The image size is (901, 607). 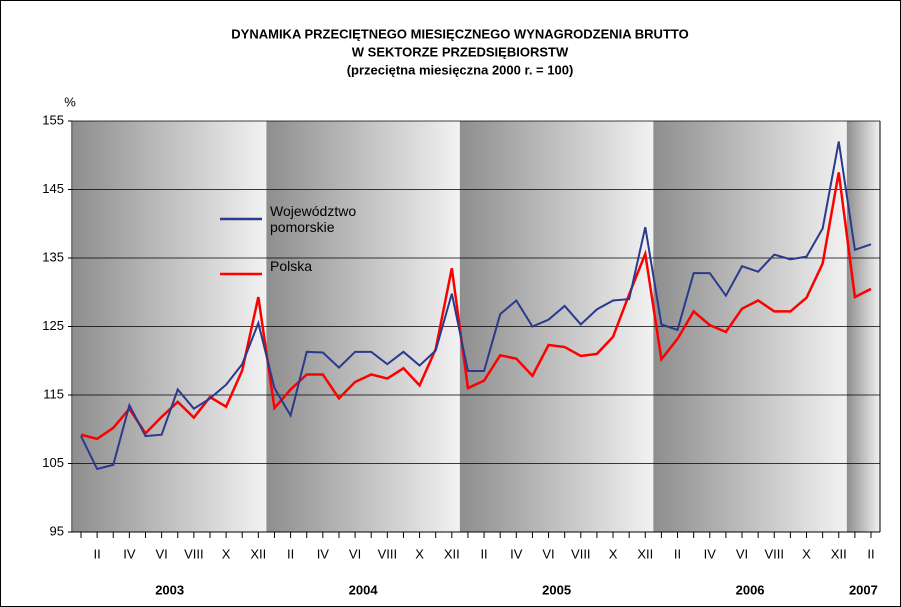 I want to click on y-tick-label: 155, so click(x=53, y=119).